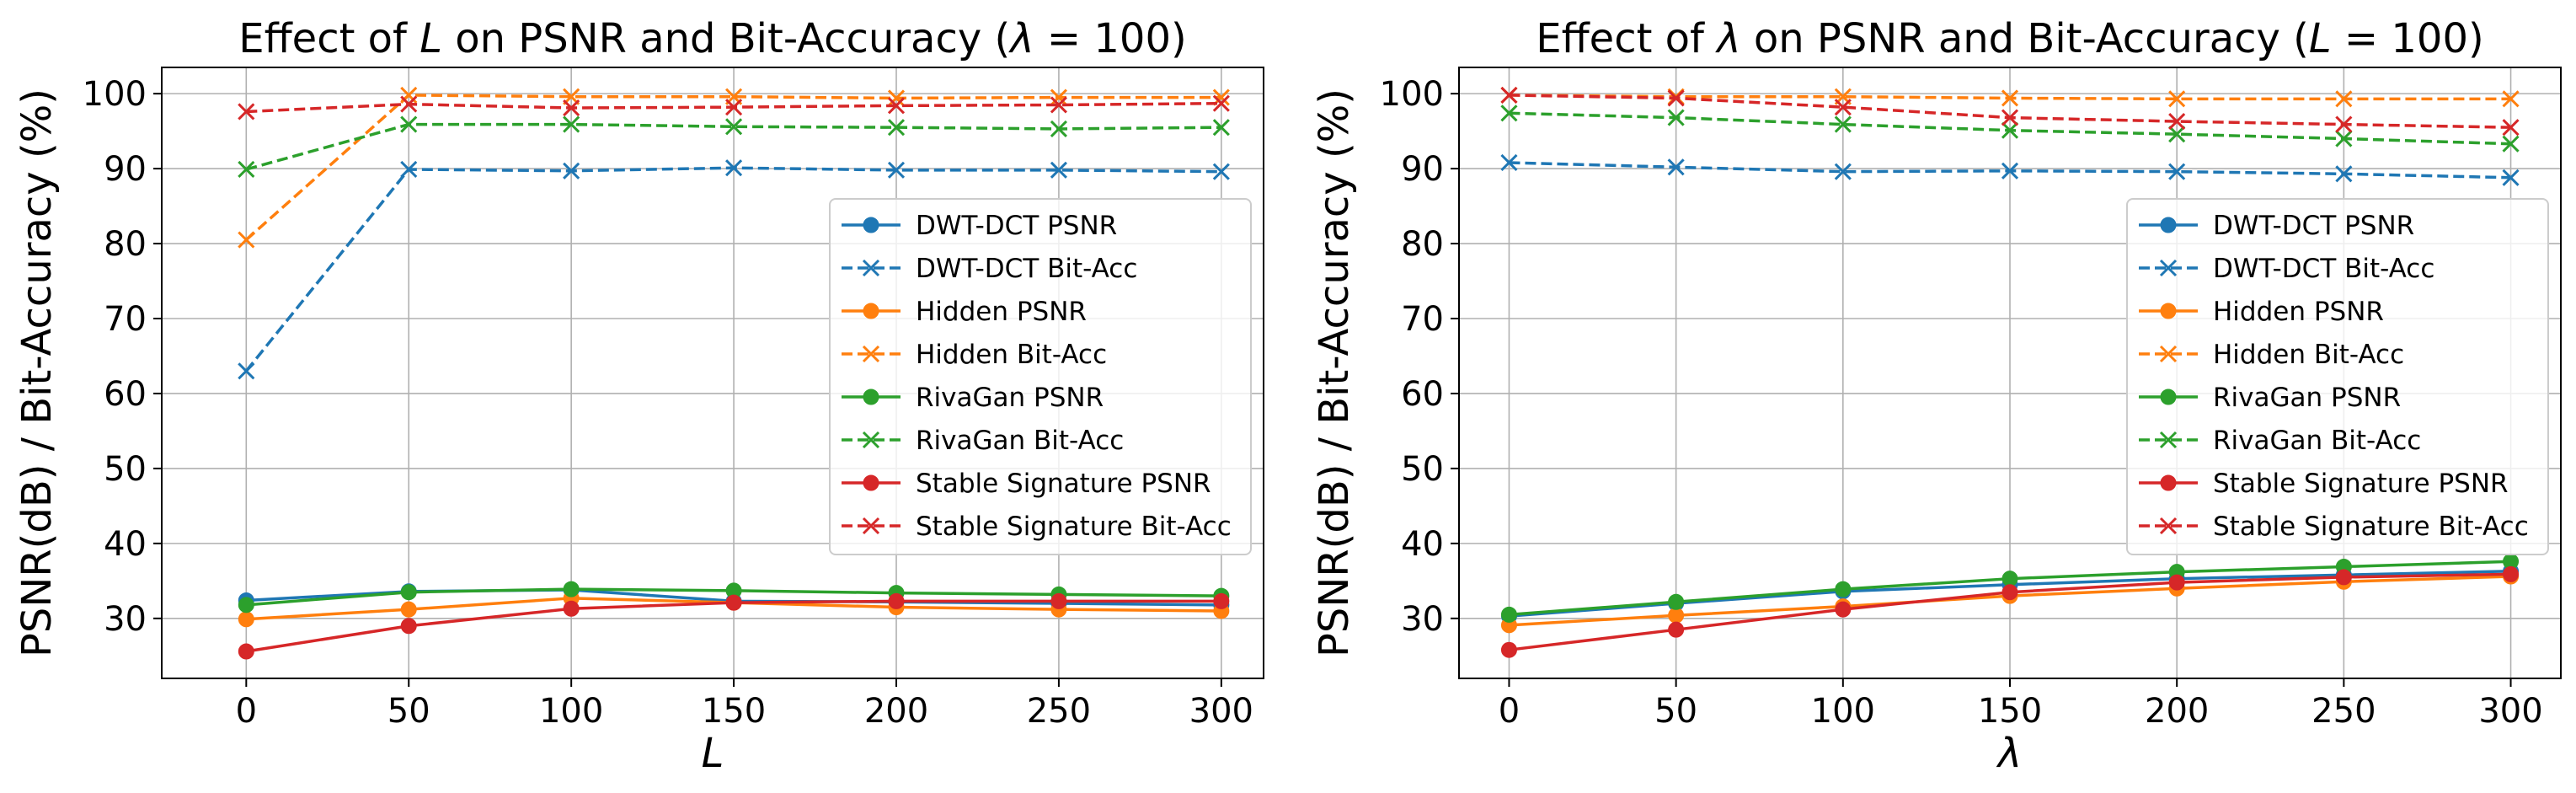  Describe the element at coordinates (1843, 711) in the screenshot. I see `x-tick-label: 100` at that location.